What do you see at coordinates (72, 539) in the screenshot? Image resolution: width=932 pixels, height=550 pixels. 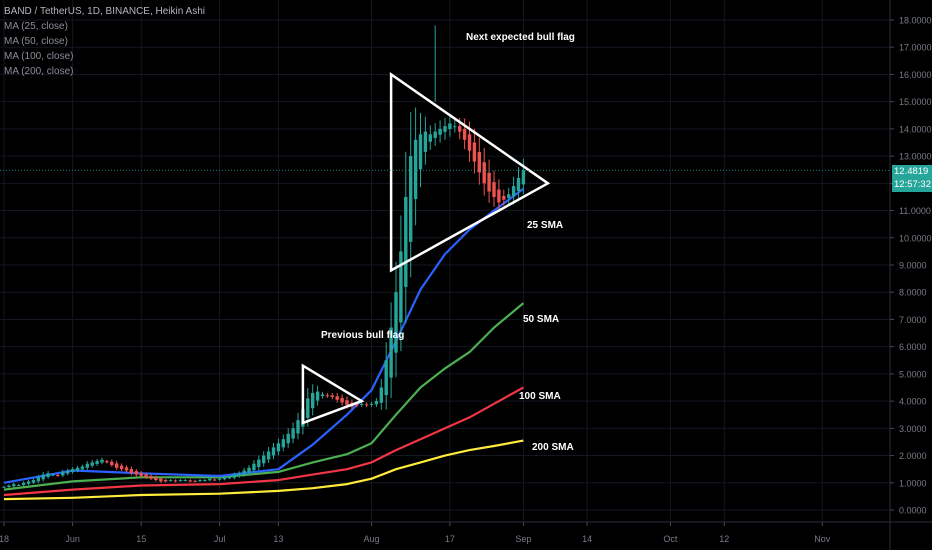 I see `time-tick-label: Jun` at bounding box center [72, 539].